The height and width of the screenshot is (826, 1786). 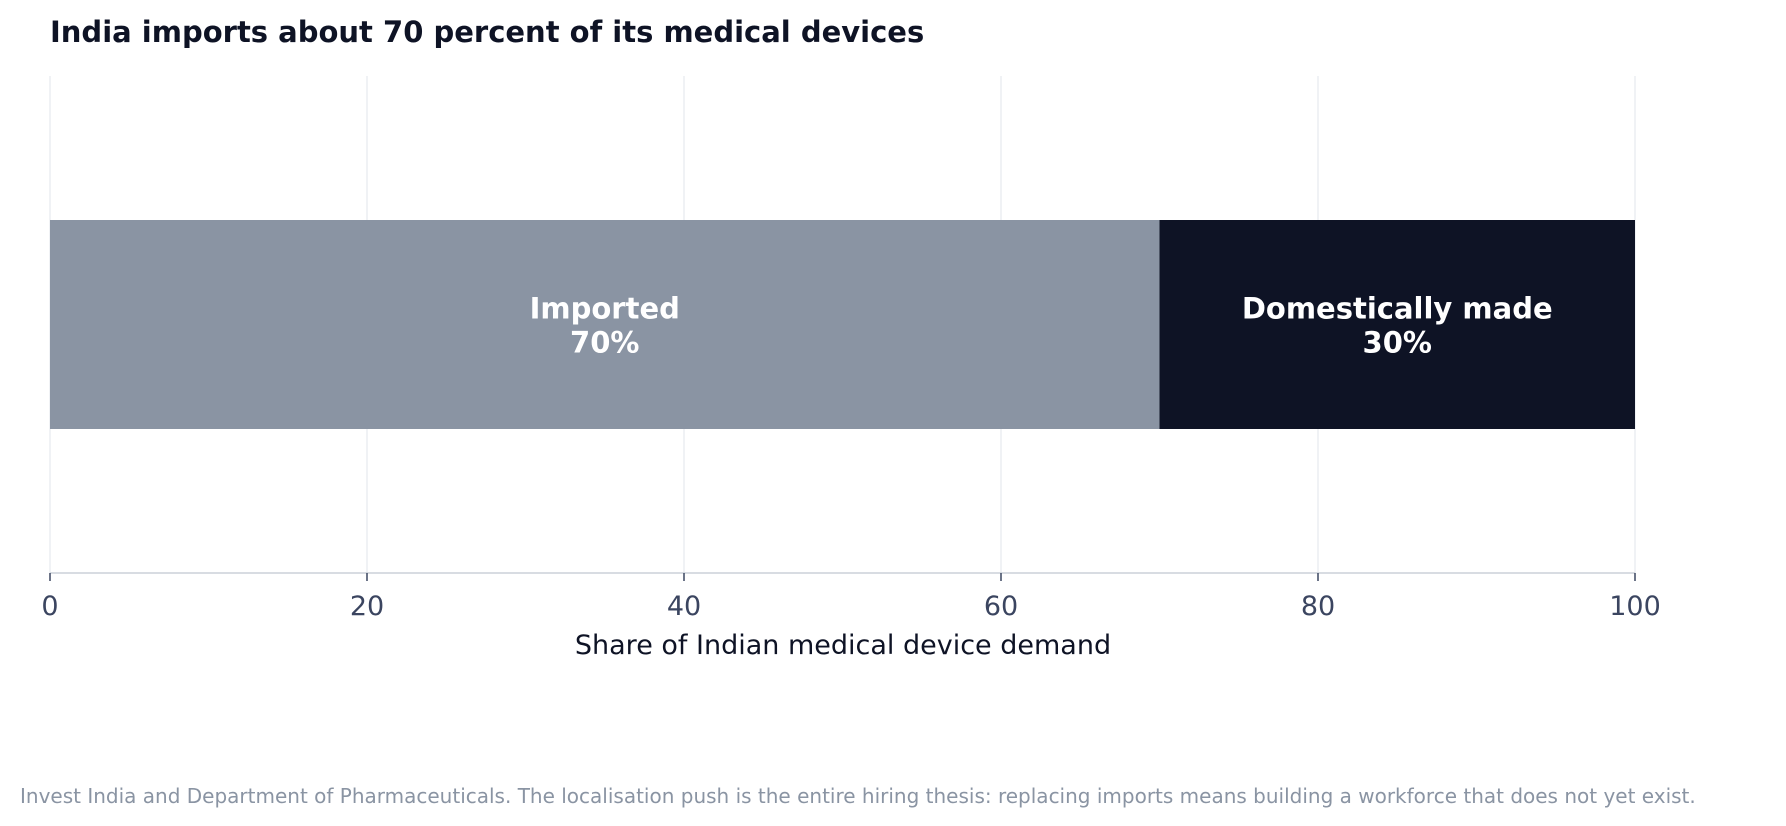 I want to click on x-tick-label: 20, so click(x=367, y=606).